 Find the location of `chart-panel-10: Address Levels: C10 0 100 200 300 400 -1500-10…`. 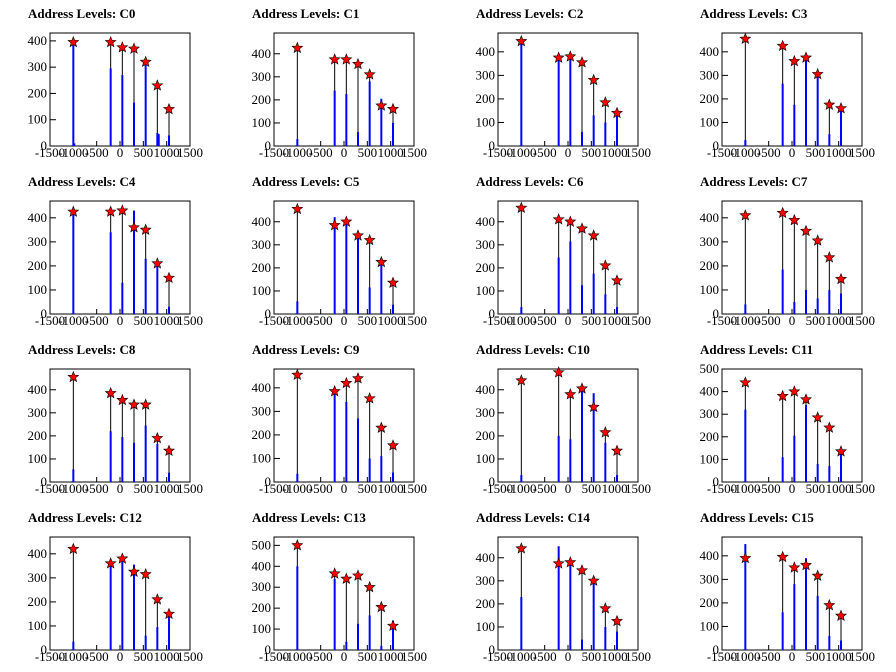

chart-panel-10: Address Levels: C10 0 100 200 300 400 -1500-10… is located at coordinates (564, 419).